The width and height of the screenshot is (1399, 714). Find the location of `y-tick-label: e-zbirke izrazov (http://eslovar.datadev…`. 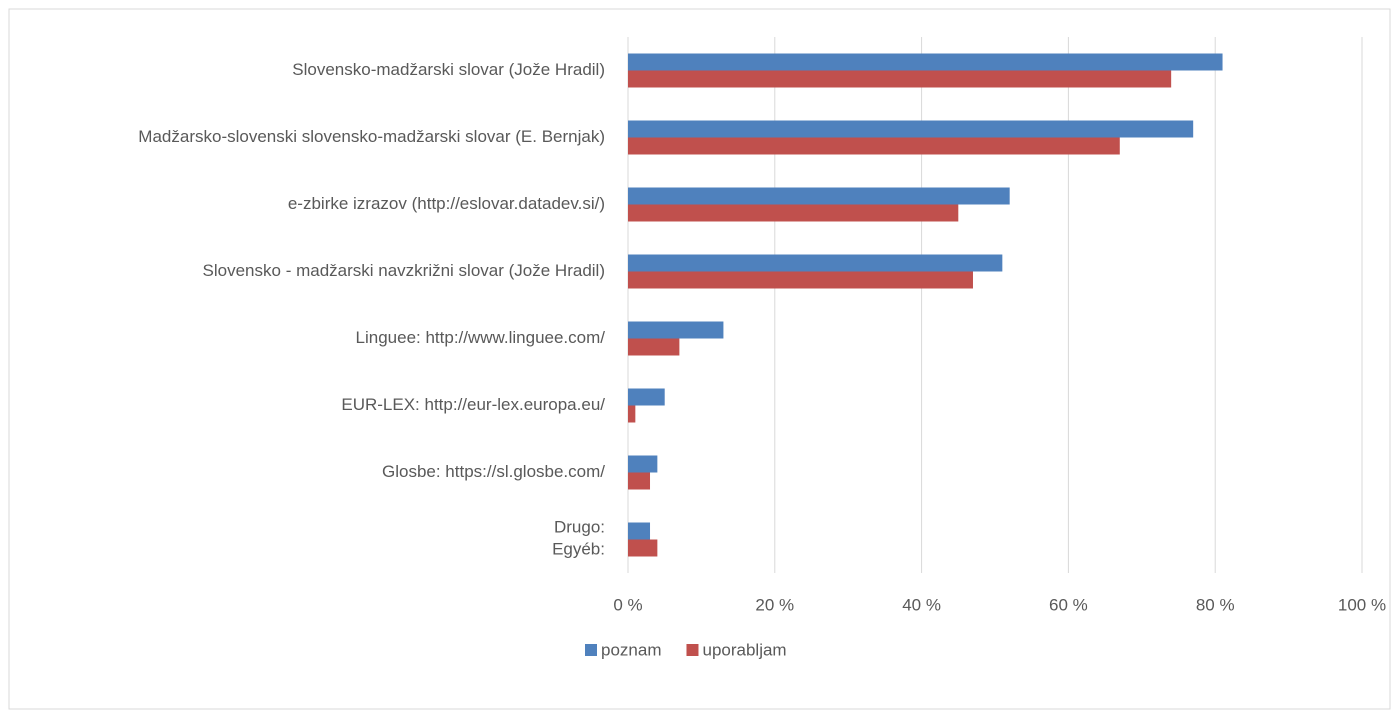

y-tick-label: e-zbirke izrazov (http://eslovar.datadev… is located at coordinates (446, 203).